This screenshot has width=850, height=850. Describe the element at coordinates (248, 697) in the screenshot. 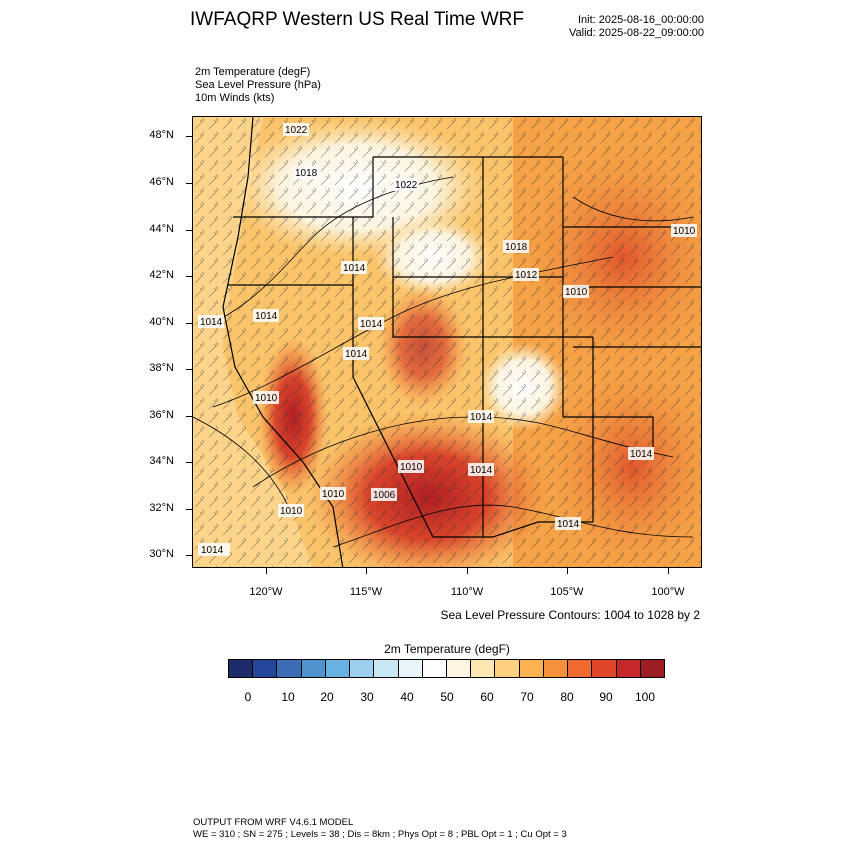

I see `colorbar-tick-label: 0` at that location.